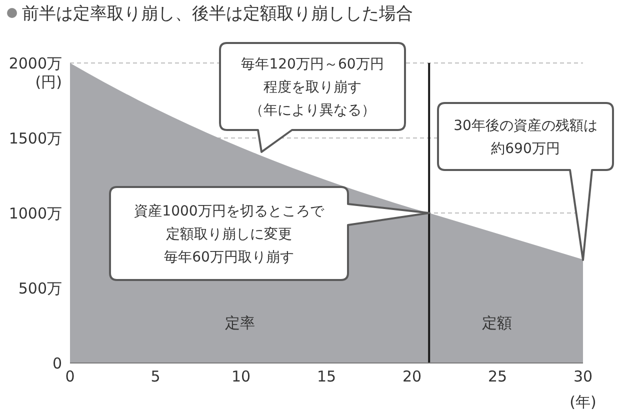 Image resolution: width=640 pixels, height=415 pixels. I want to click on annotation: 資産1000万円を切るところで定額取り崩しに変更毎年60万円取り崩す, so click(229, 235).